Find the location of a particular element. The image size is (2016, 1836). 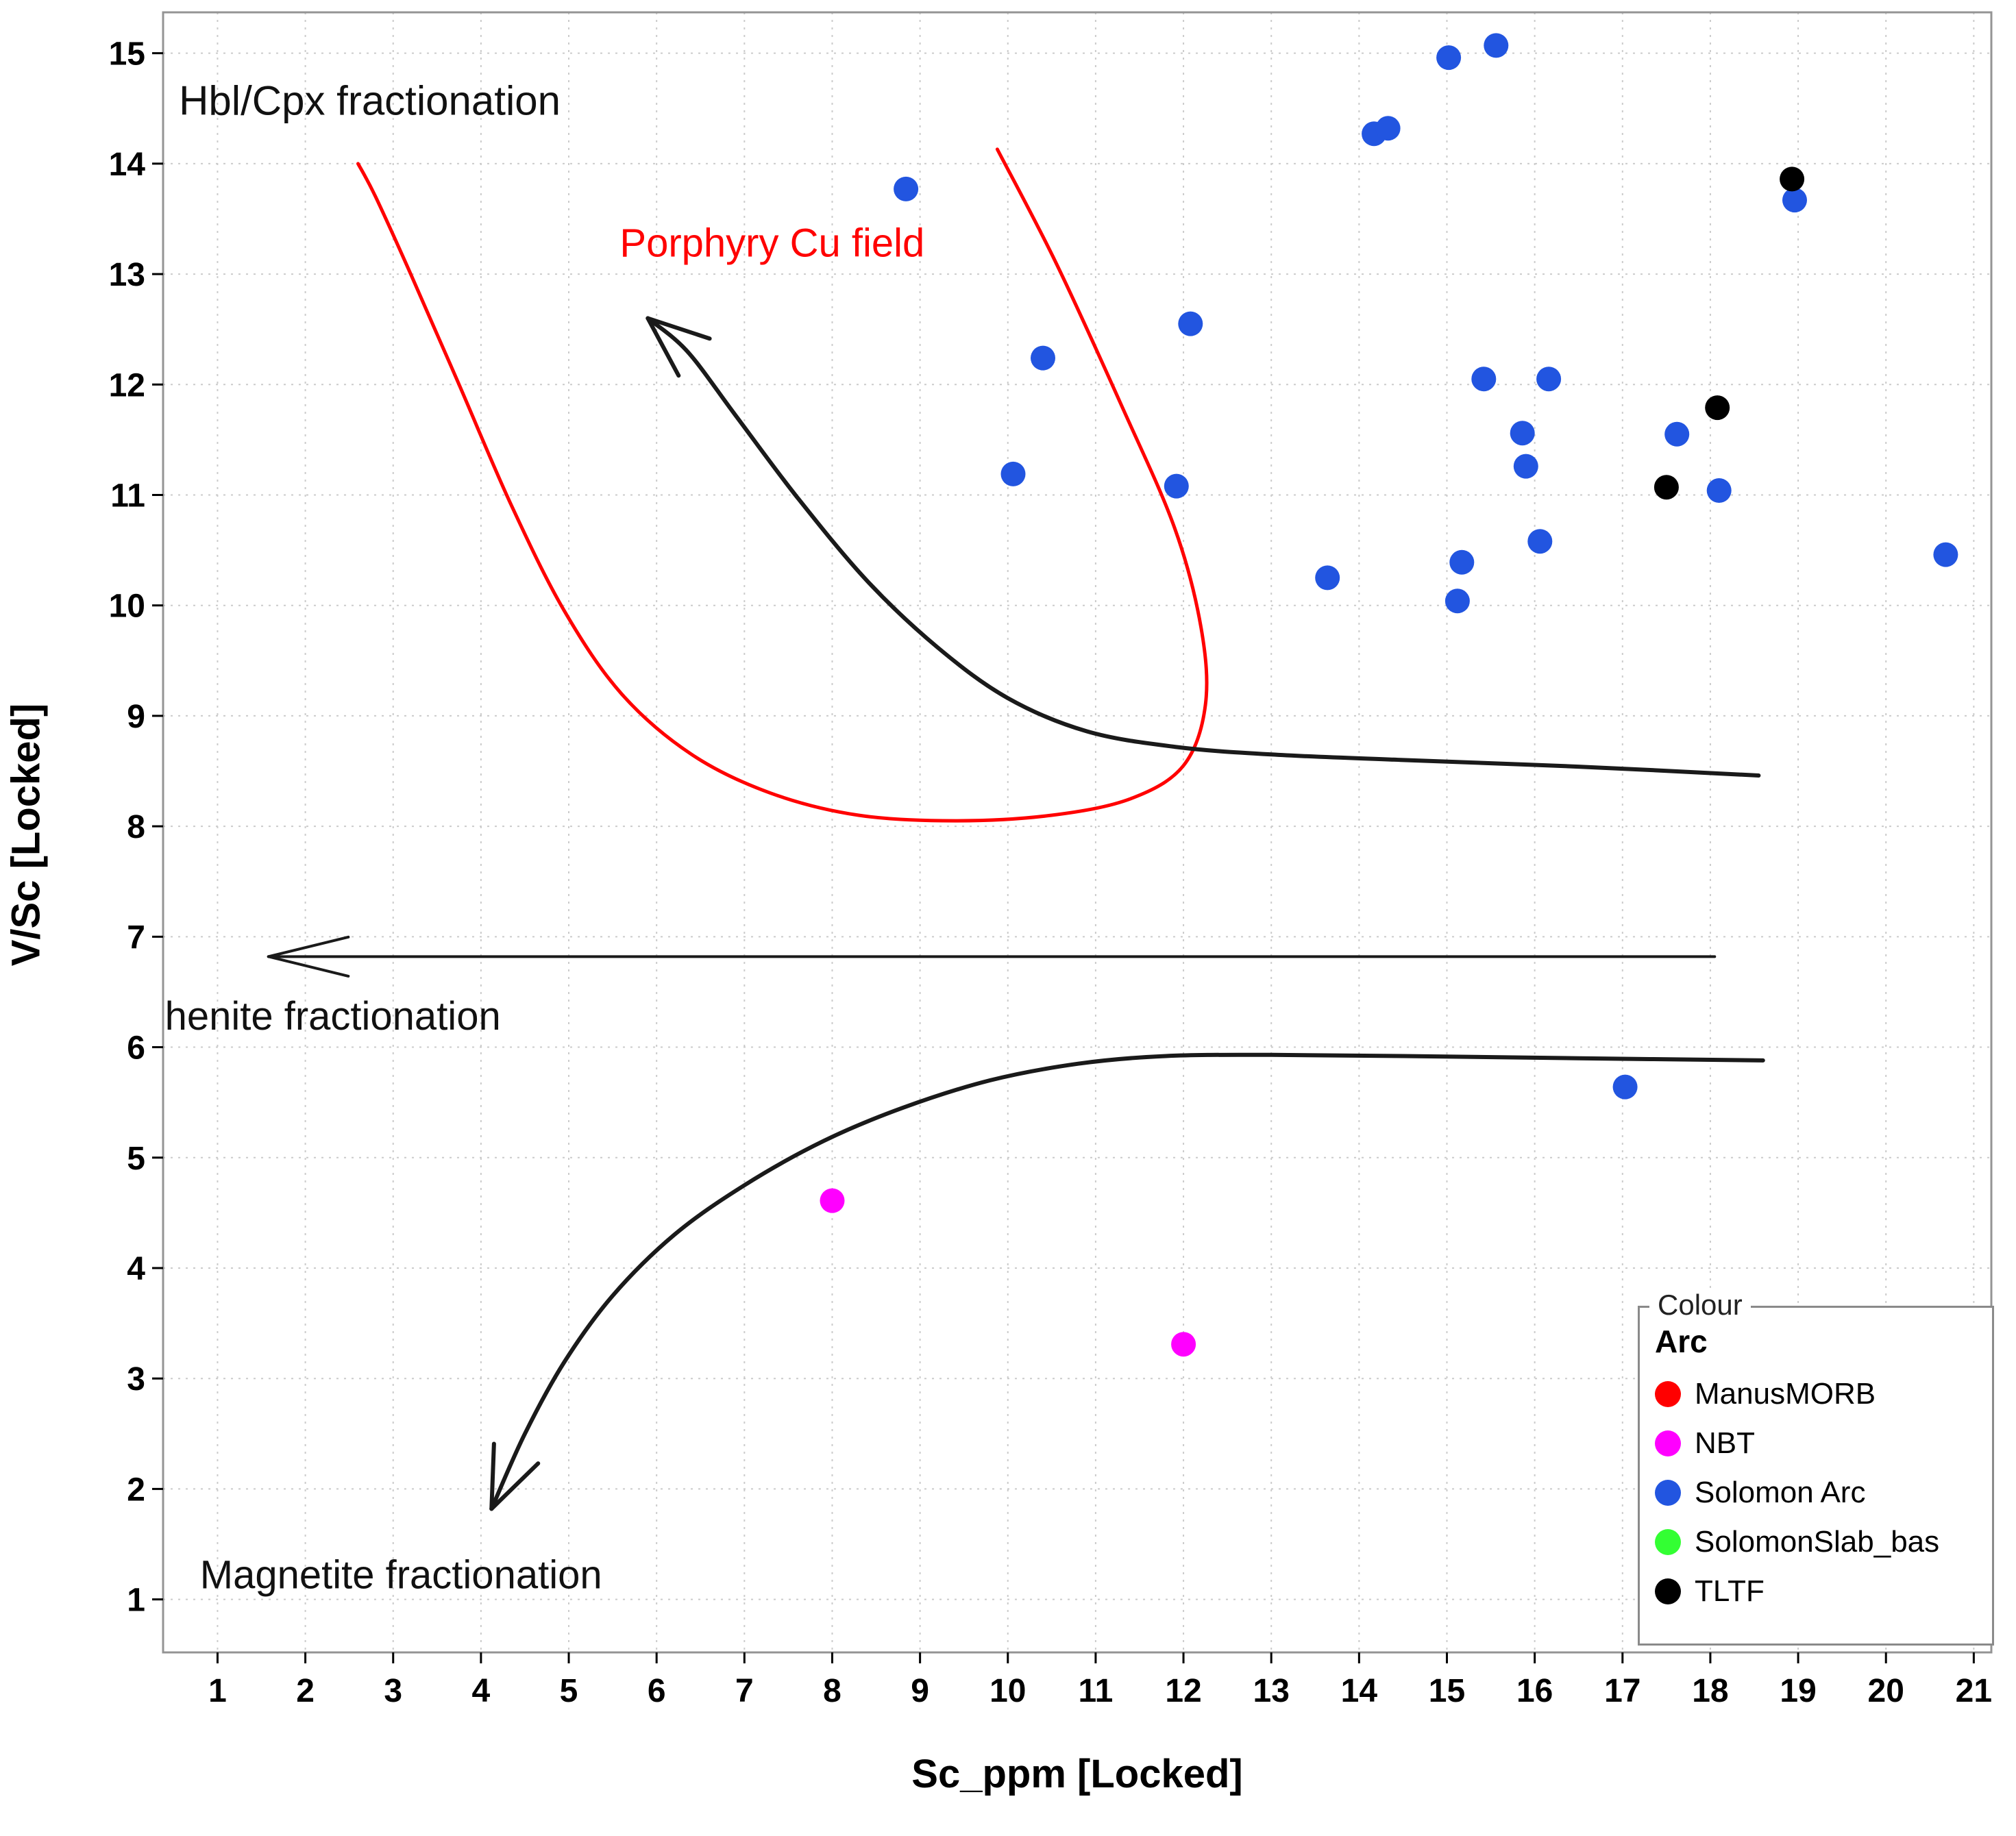

x-tick-label: 13 is located at coordinates (1271, 1691).